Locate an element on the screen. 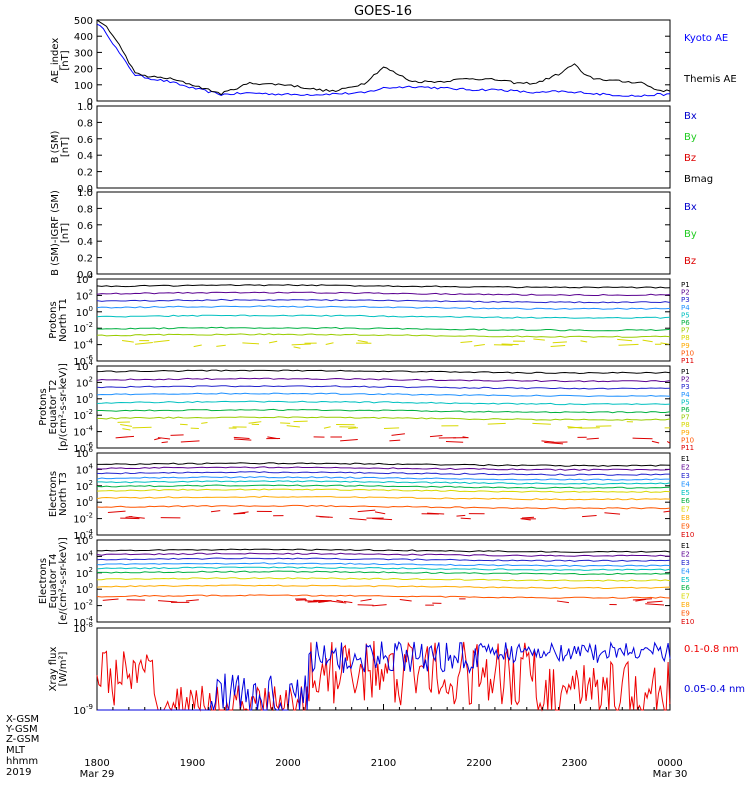  y-tick-label: 10⁻⁴ is located at coordinates (83, 622).